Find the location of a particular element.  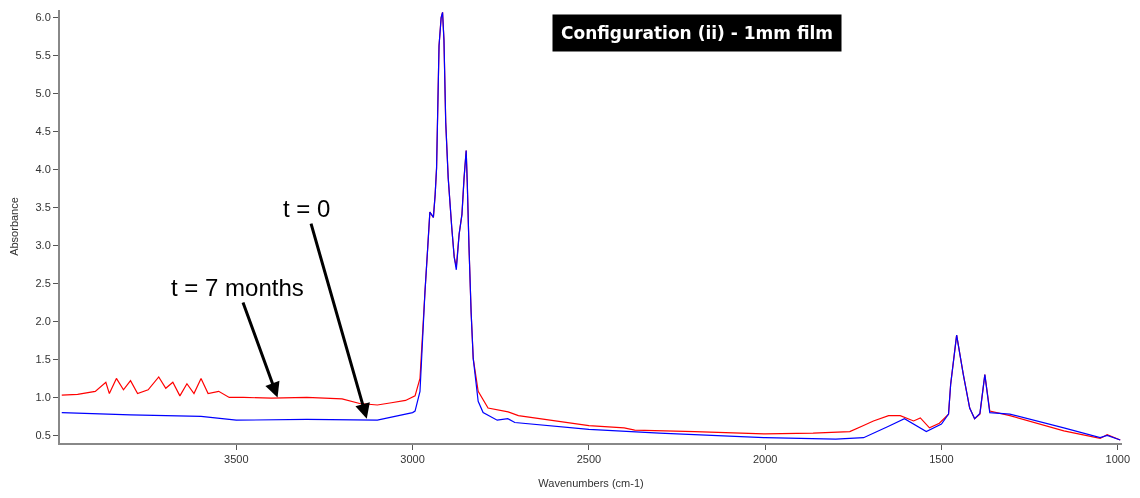

x-tick-label: 3000 is located at coordinates (412, 459).